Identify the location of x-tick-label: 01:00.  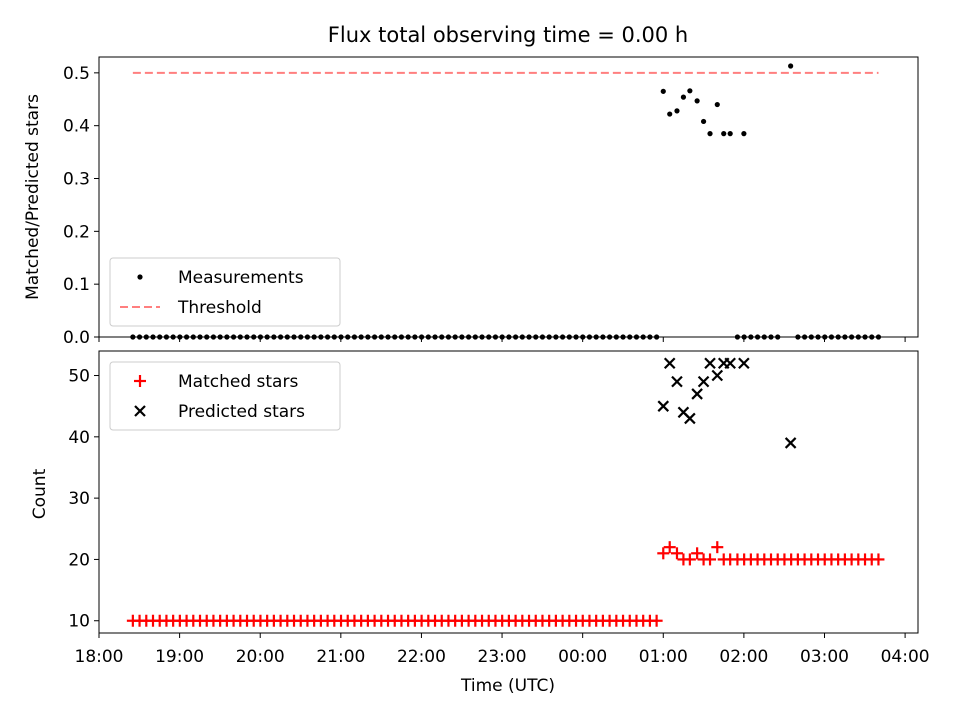
(663, 657).